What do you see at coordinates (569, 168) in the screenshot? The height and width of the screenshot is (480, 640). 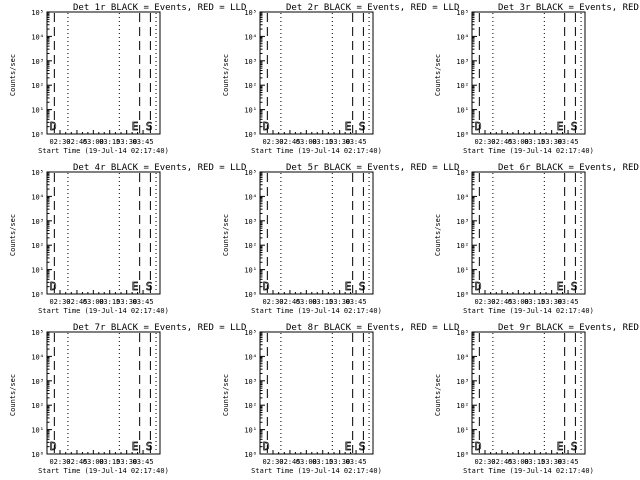 I see `panel-title: Det 6r BLACK = Events, RED = LLD` at bounding box center [569, 168].